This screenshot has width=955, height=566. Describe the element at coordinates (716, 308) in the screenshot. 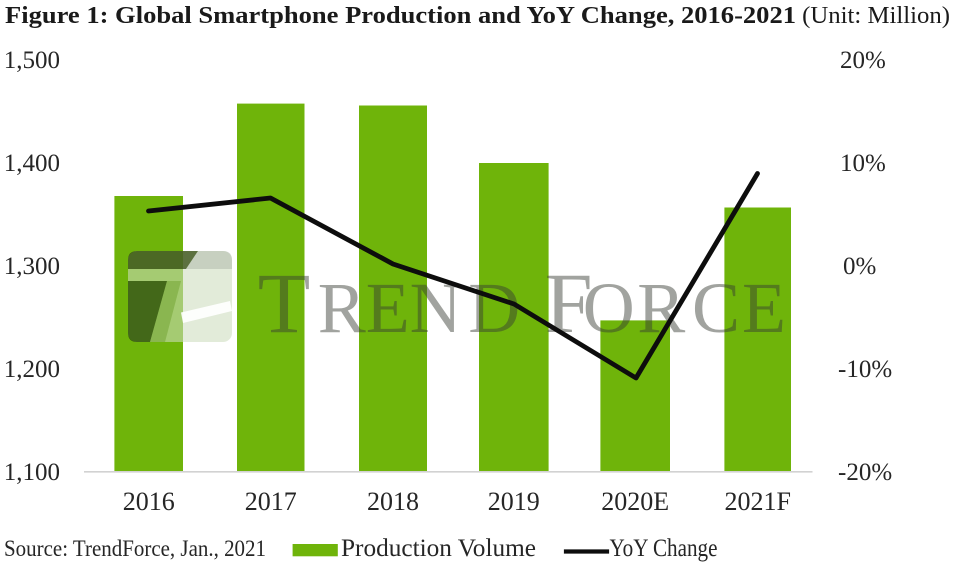

I see `svg-text: C` at that location.